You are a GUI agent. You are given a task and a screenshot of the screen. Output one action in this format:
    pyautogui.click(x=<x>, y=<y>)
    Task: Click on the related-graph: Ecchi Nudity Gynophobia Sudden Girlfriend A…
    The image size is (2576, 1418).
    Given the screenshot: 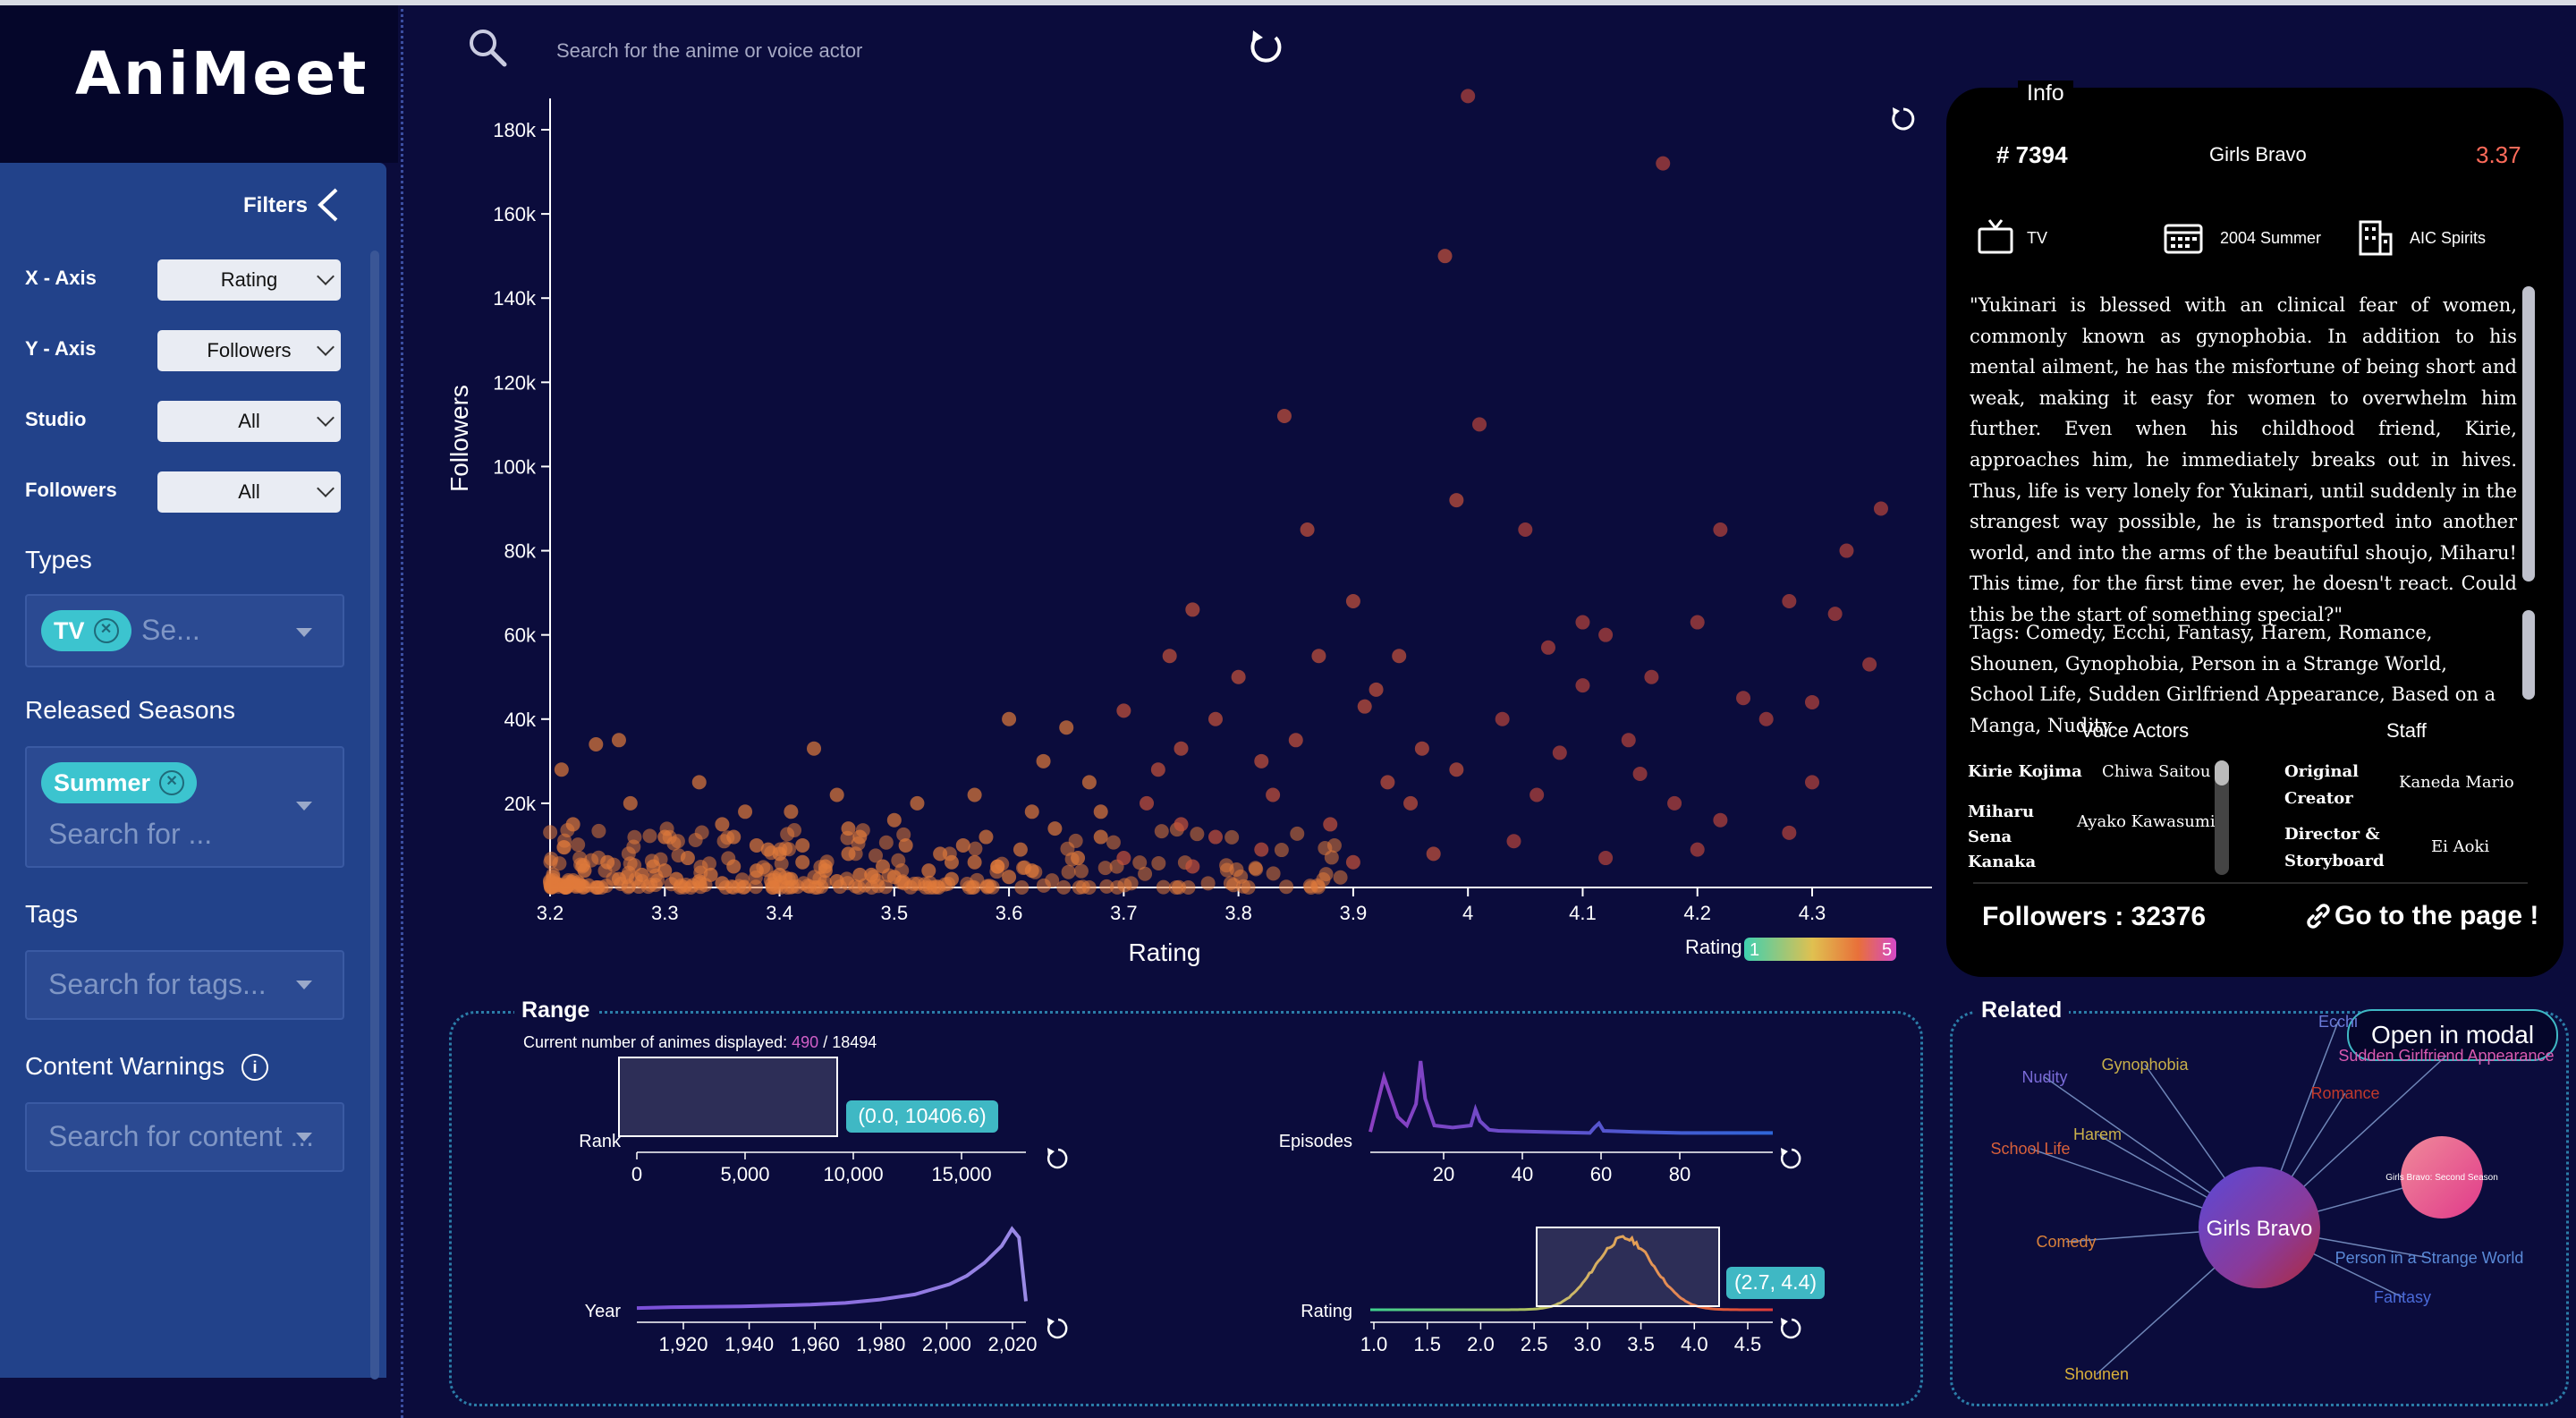 What is the action you would take?
    pyautogui.click(x=2256, y=1206)
    